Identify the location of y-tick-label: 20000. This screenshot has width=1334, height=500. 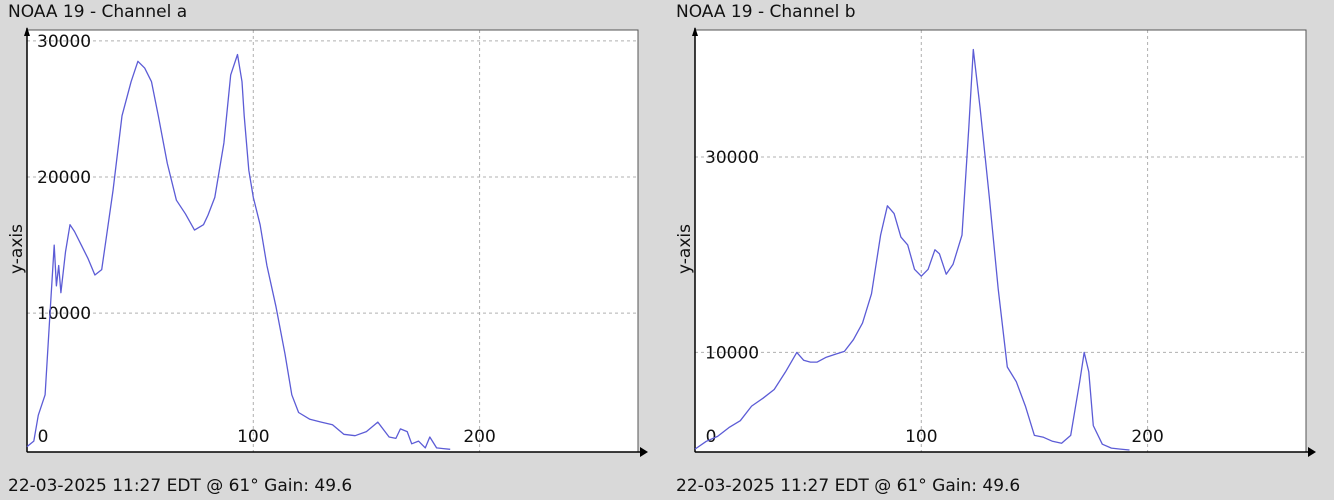
(64, 178).